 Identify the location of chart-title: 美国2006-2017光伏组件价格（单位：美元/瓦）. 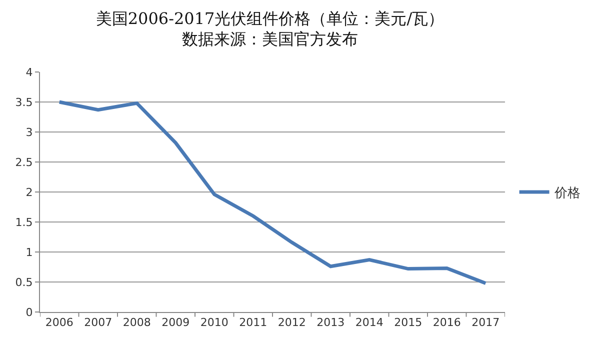
(270, 18).